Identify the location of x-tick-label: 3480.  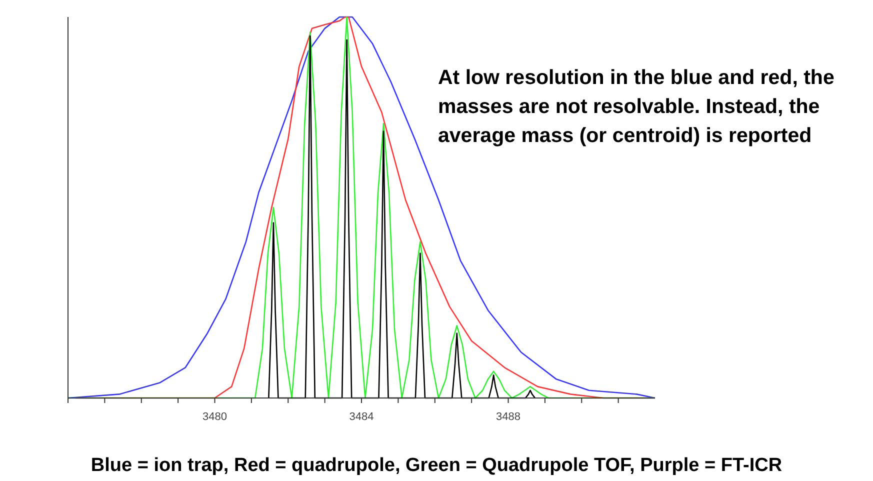
(214, 417).